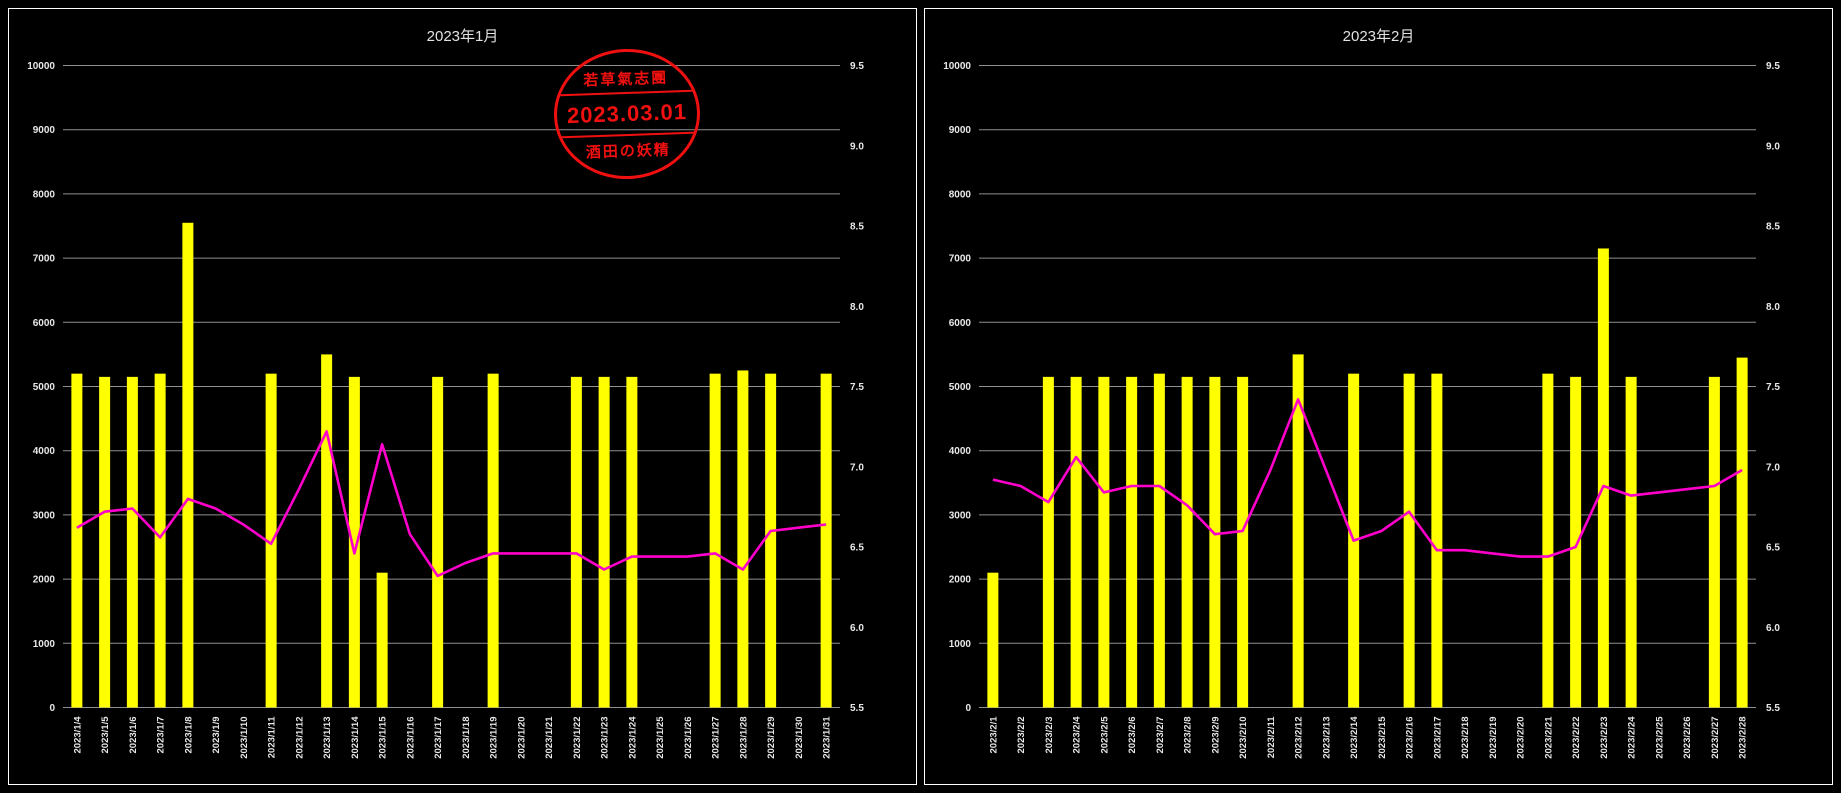 Image resolution: width=1841 pixels, height=793 pixels. What do you see at coordinates (466, 738) in the screenshot?
I see `x-axis-tick-label: 2023/1/18` at bounding box center [466, 738].